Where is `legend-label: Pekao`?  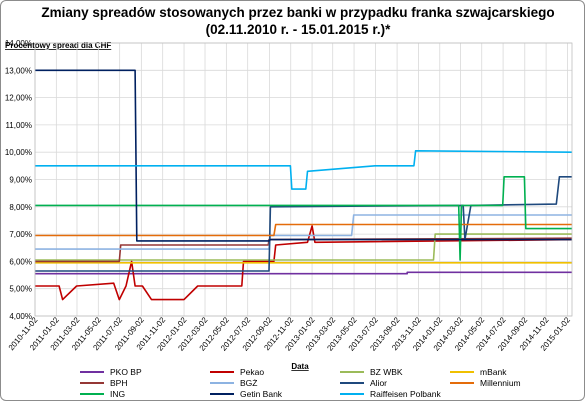 legend-label: Pekao is located at coordinates (252, 372).